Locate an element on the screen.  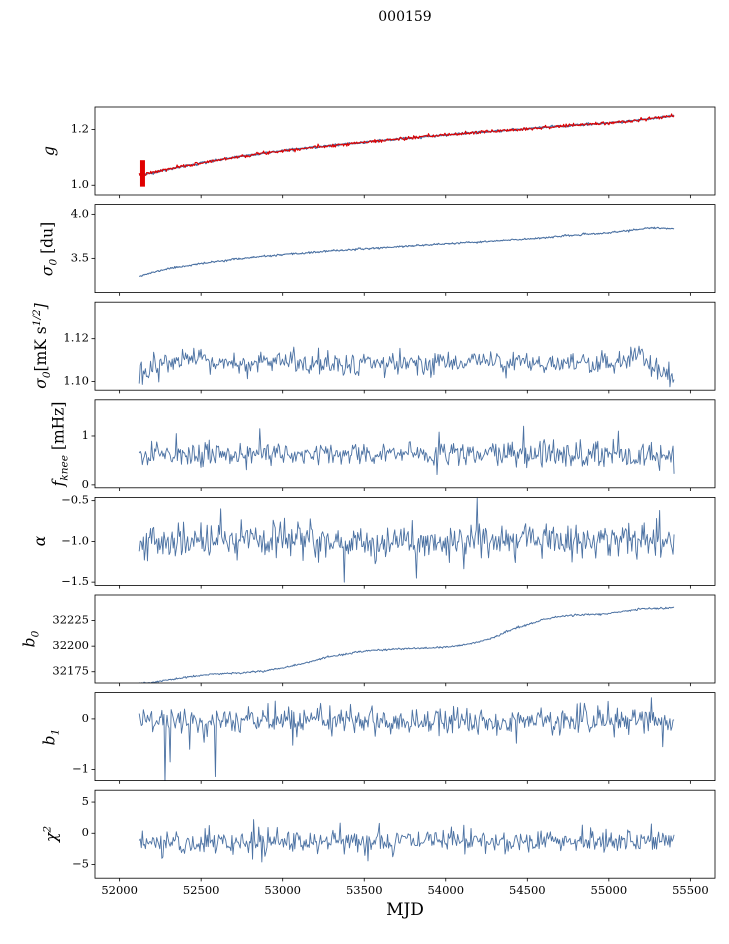
y-axis-label-sigma0-du: σ0 [du] is located at coordinates (49, 248).